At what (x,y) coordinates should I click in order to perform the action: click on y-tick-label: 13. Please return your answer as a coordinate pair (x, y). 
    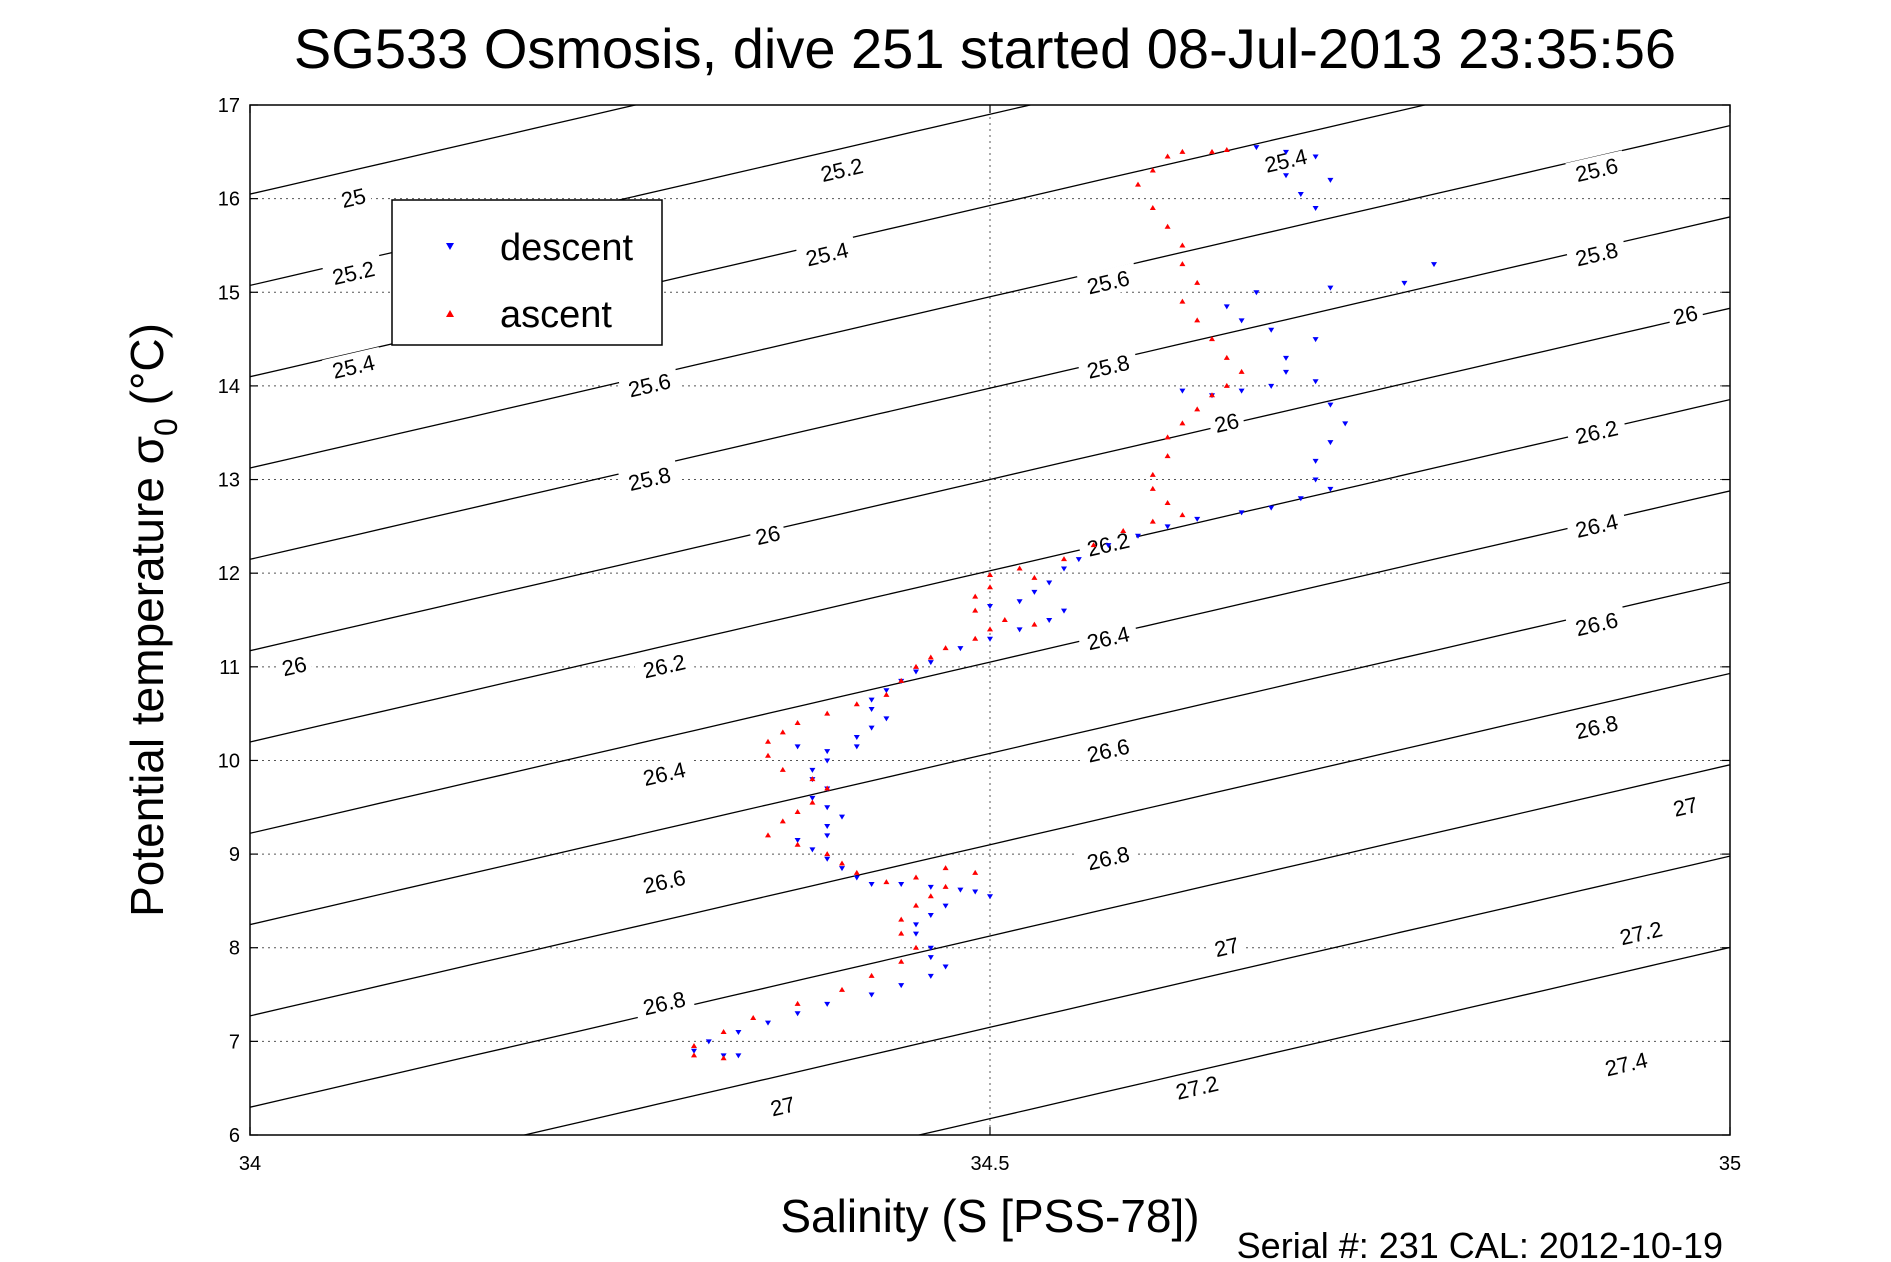
    Looking at the image, I should click on (229, 481).